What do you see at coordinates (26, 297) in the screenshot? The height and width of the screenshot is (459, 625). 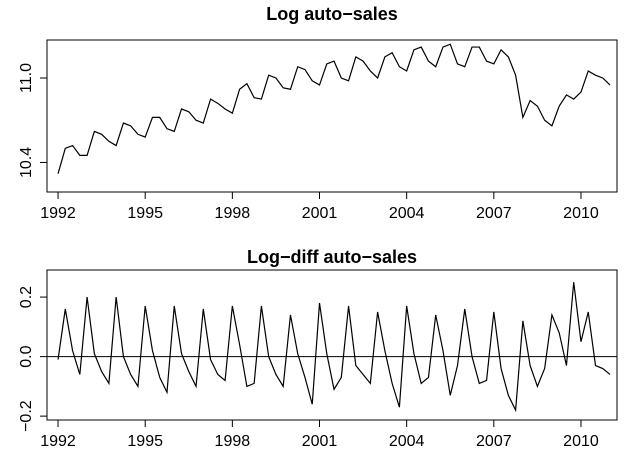 I see `y-tick-label: 0.2` at bounding box center [26, 297].